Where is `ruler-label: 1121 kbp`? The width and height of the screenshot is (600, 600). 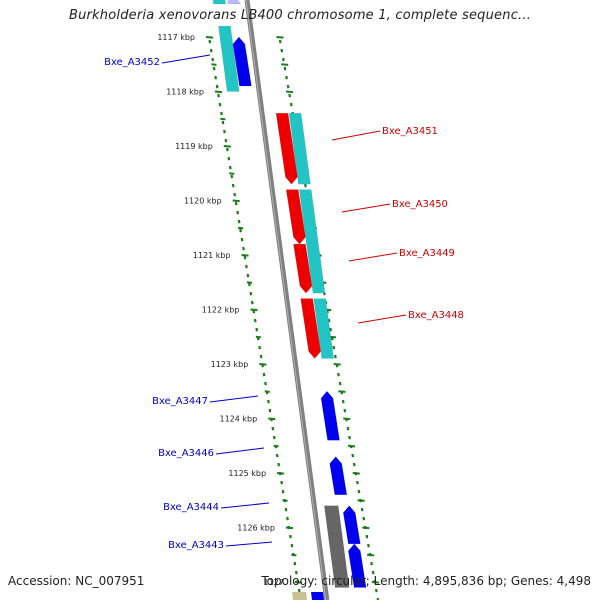 ruler-label: 1121 kbp is located at coordinates (212, 255).